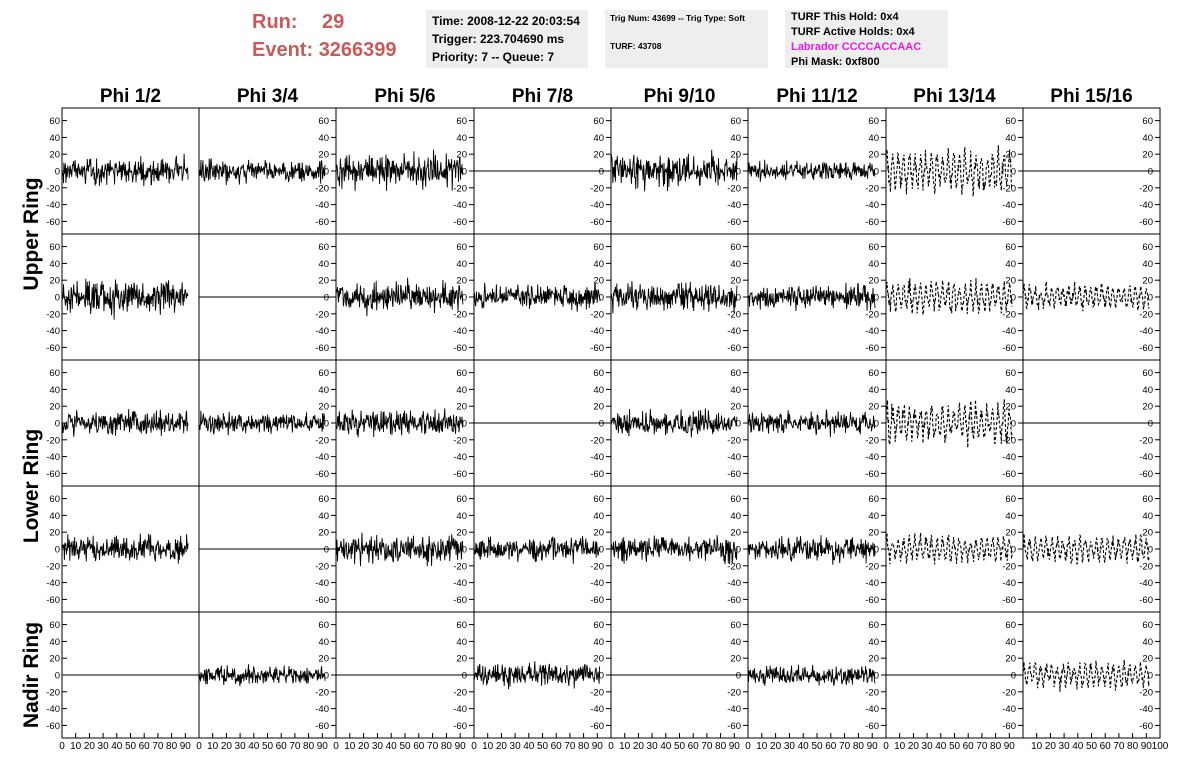 The width and height of the screenshot is (1196, 772). Describe the element at coordinates (404, 96) in the screenshot. I see `column-header-3: Phi 5/6` at that location.